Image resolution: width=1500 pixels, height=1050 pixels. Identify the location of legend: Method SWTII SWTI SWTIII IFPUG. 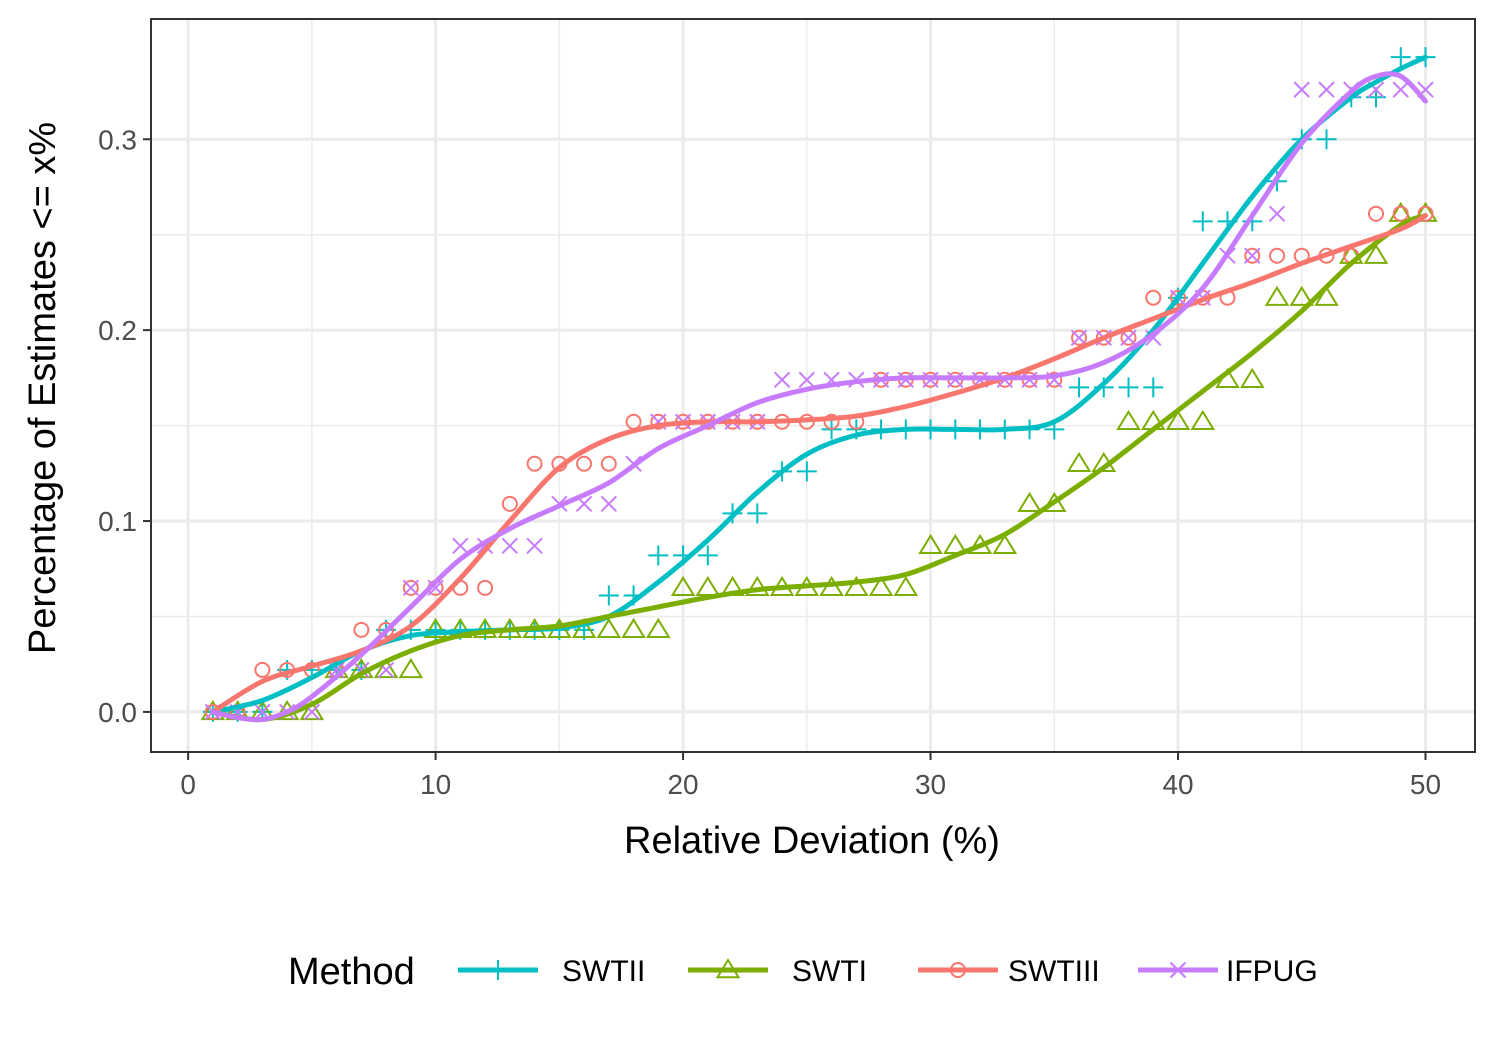
(803, 972).